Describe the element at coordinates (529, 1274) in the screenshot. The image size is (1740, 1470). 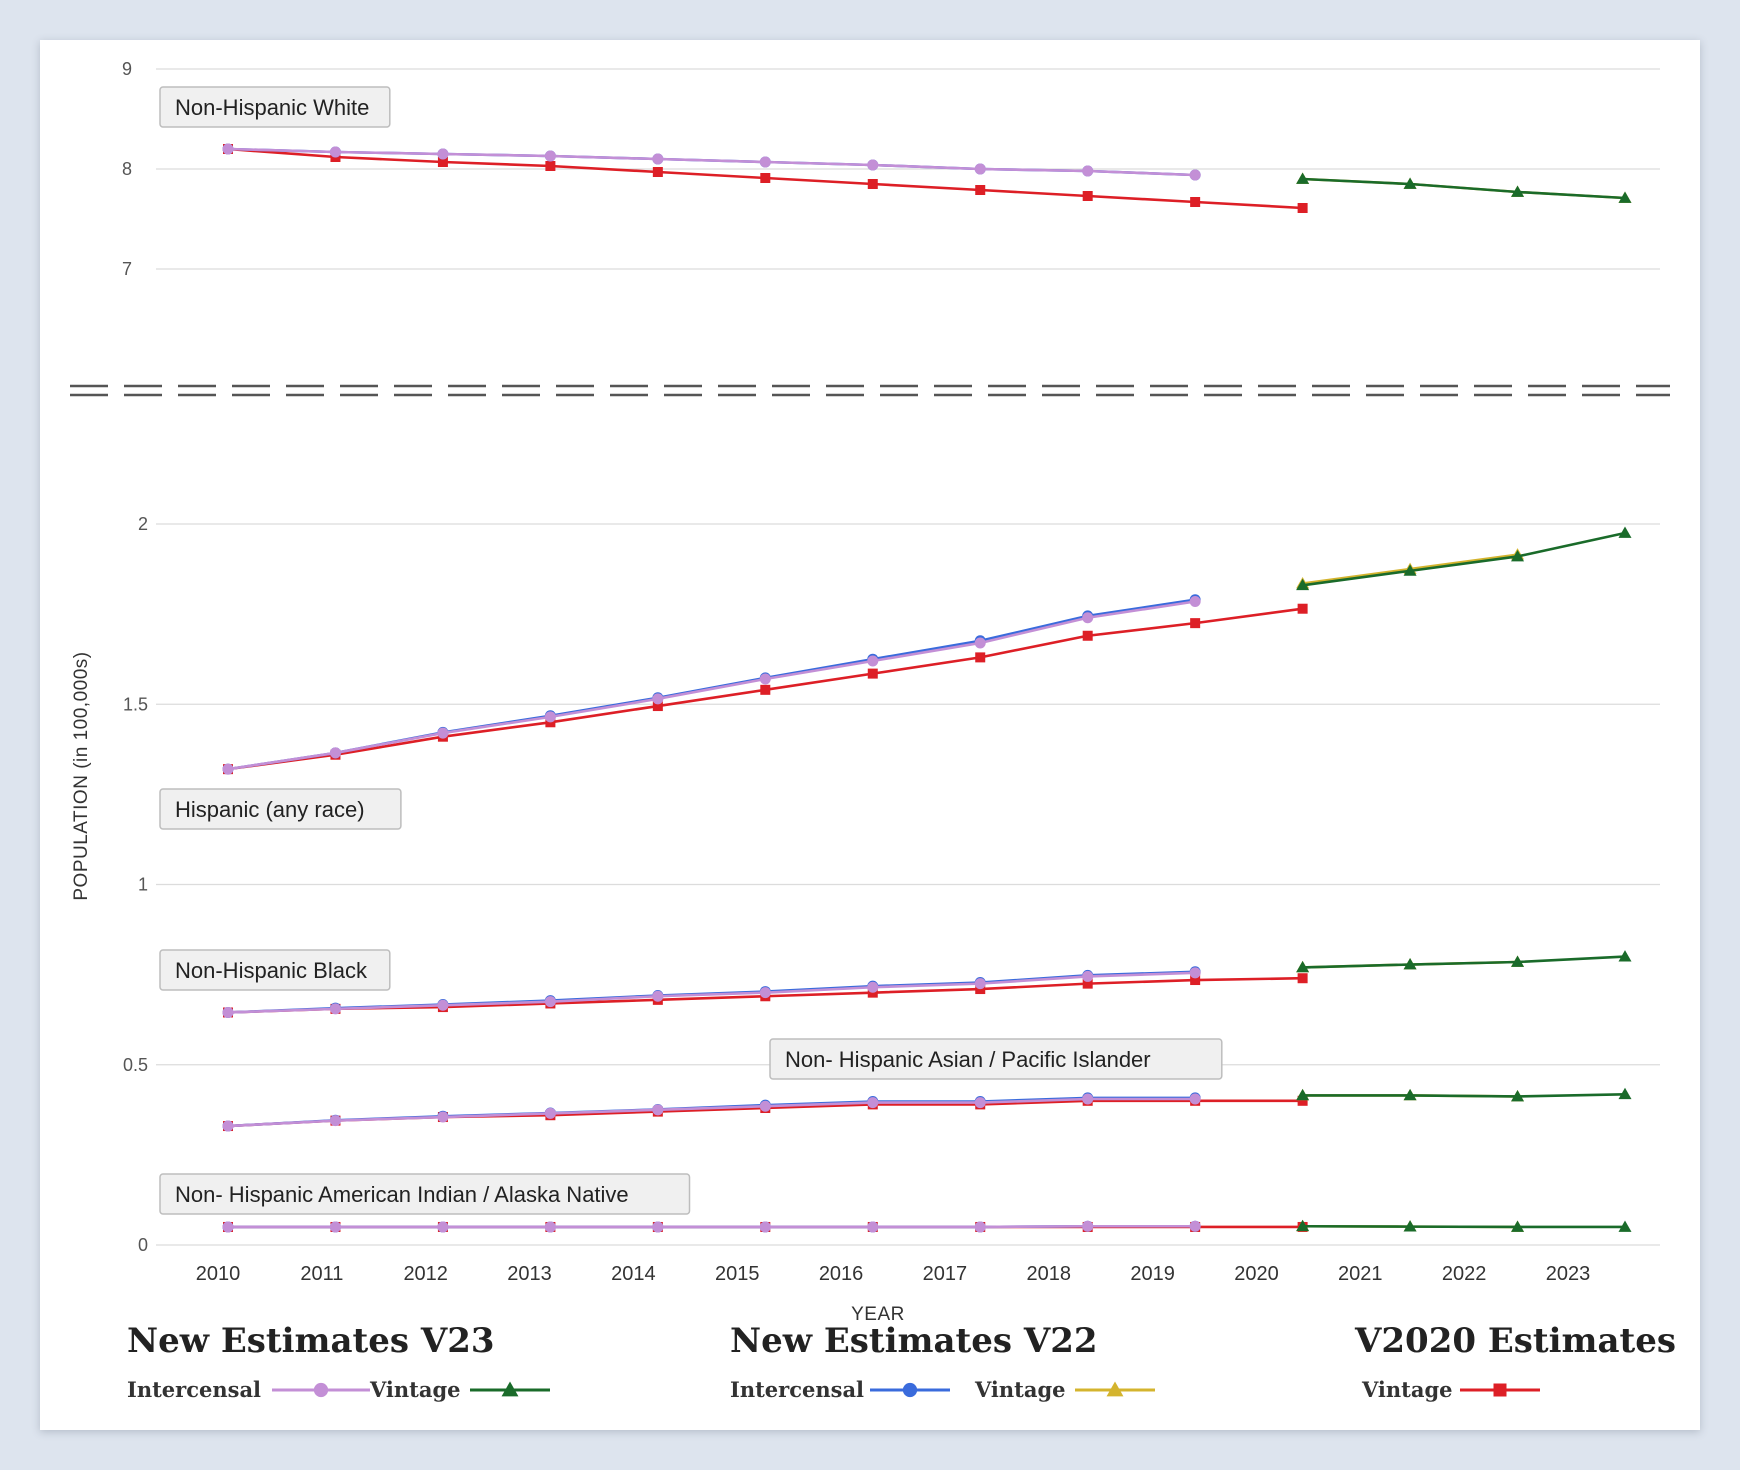
I see `x-tick-label: 2013` at that location.